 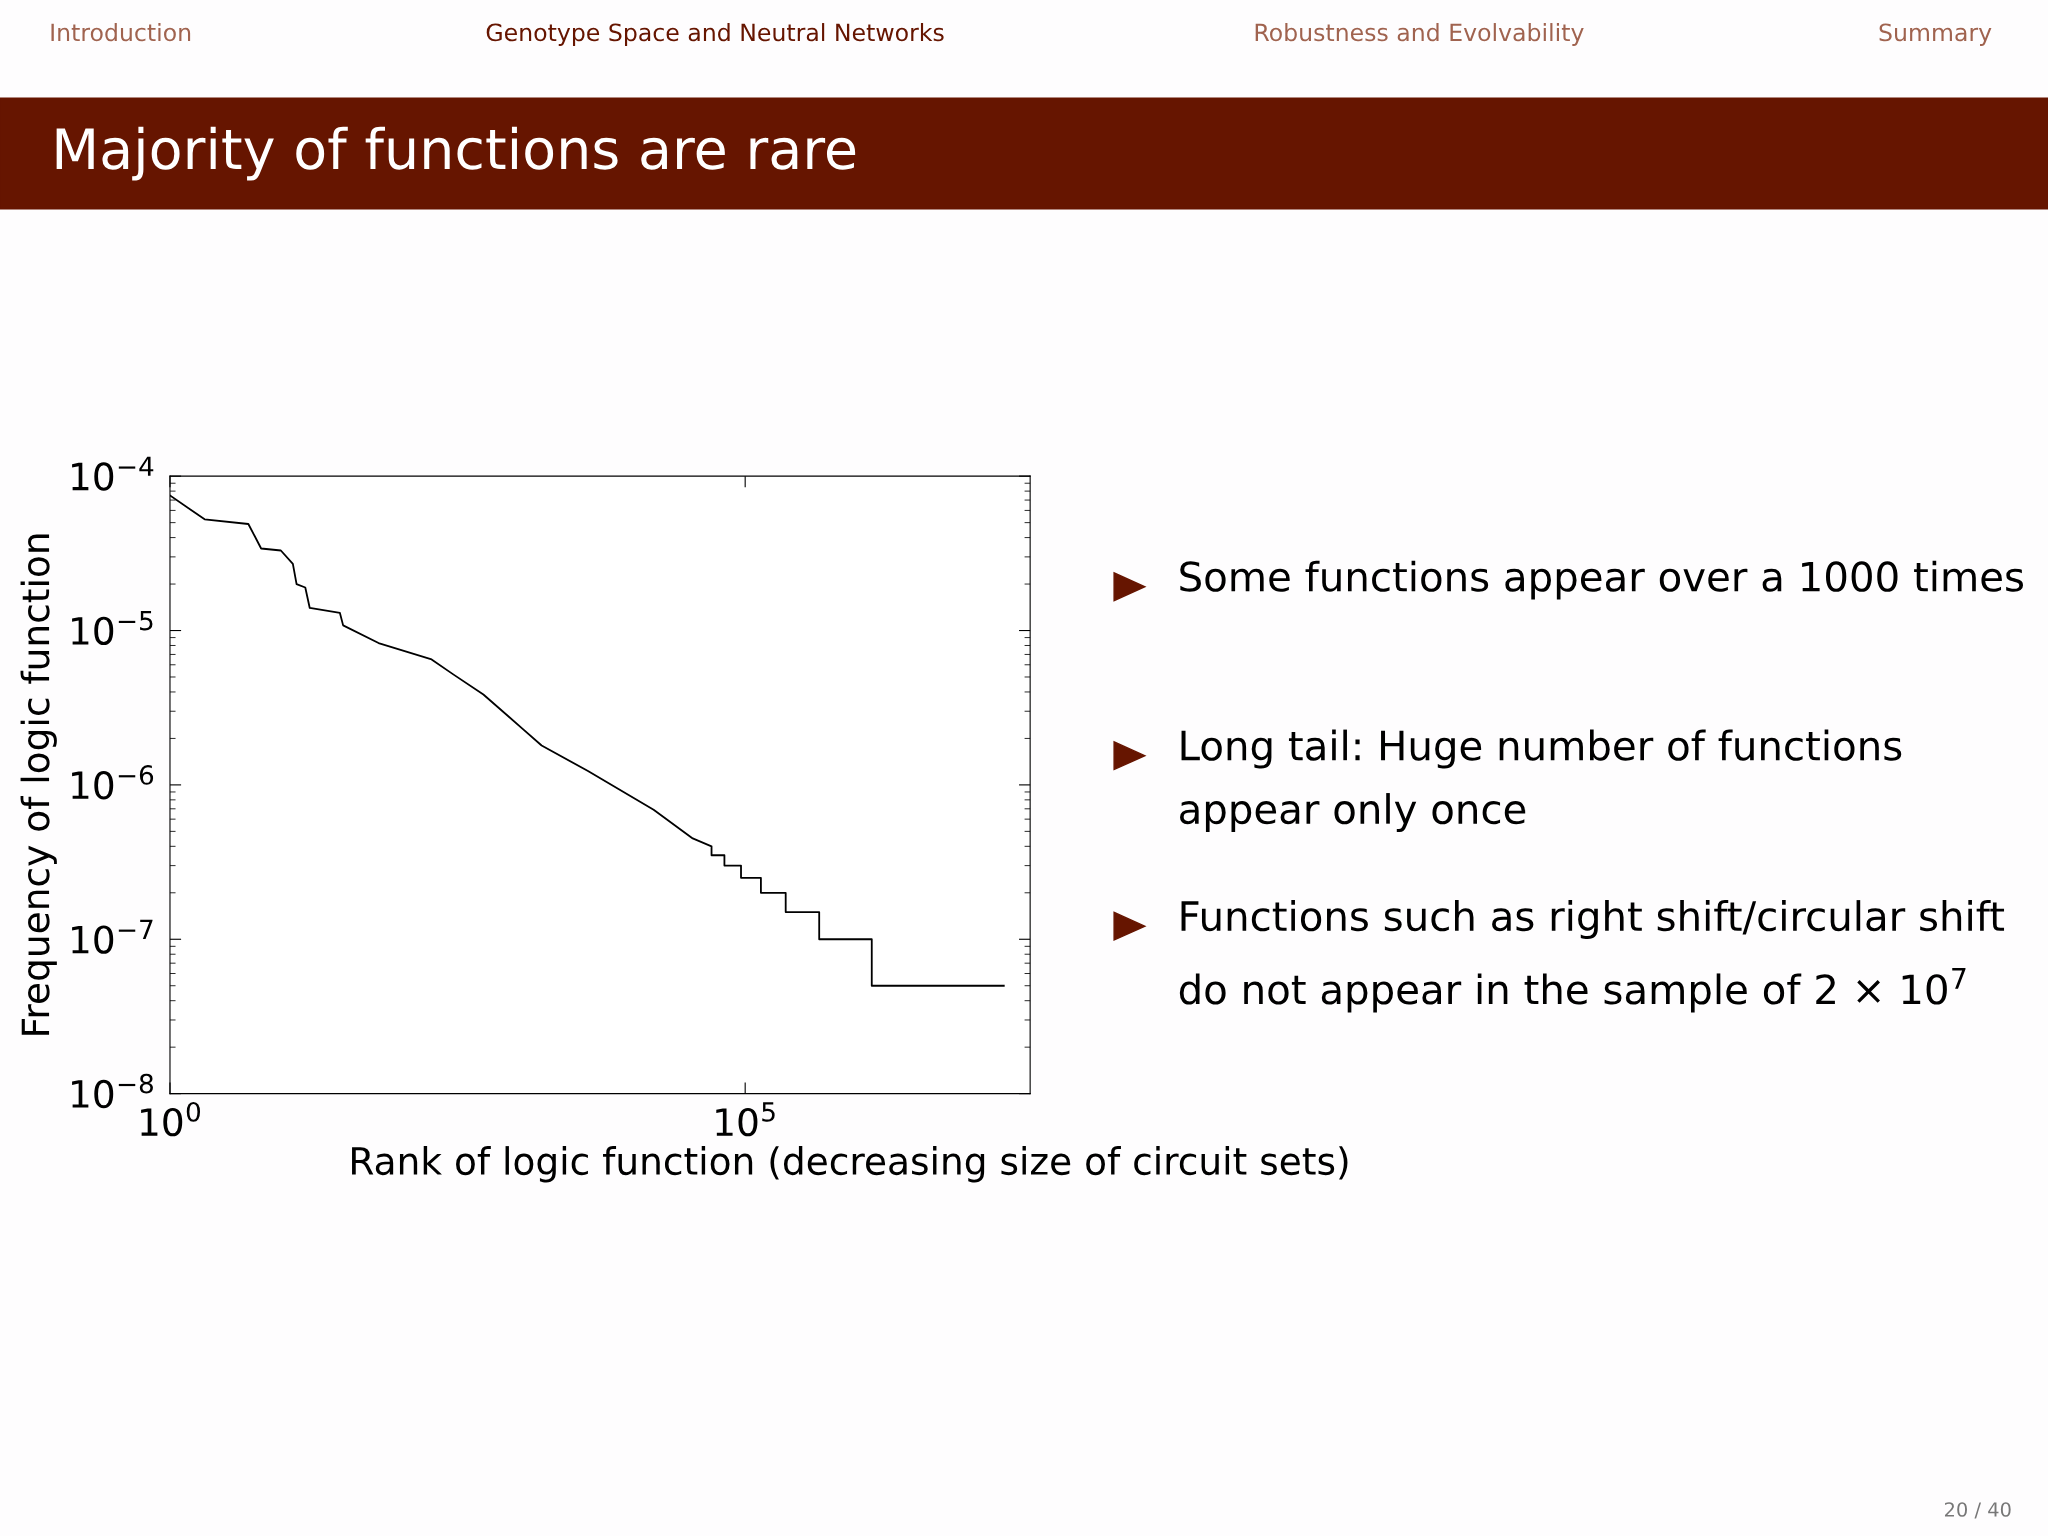 I want to click on y-tick-label: 10$^{−4}$, so click(x=113, y=473).